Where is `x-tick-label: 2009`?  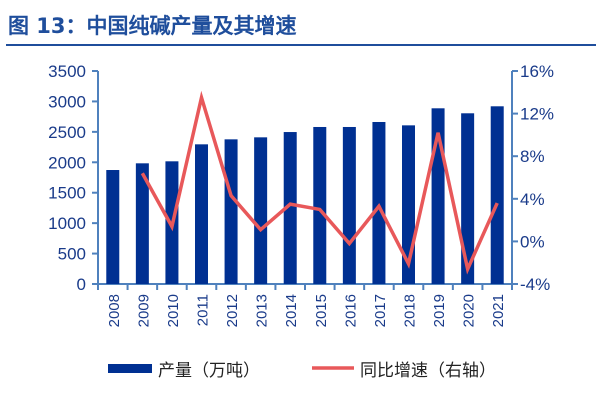 x-tick-label: 2009 is located at coordinates (143, 310).